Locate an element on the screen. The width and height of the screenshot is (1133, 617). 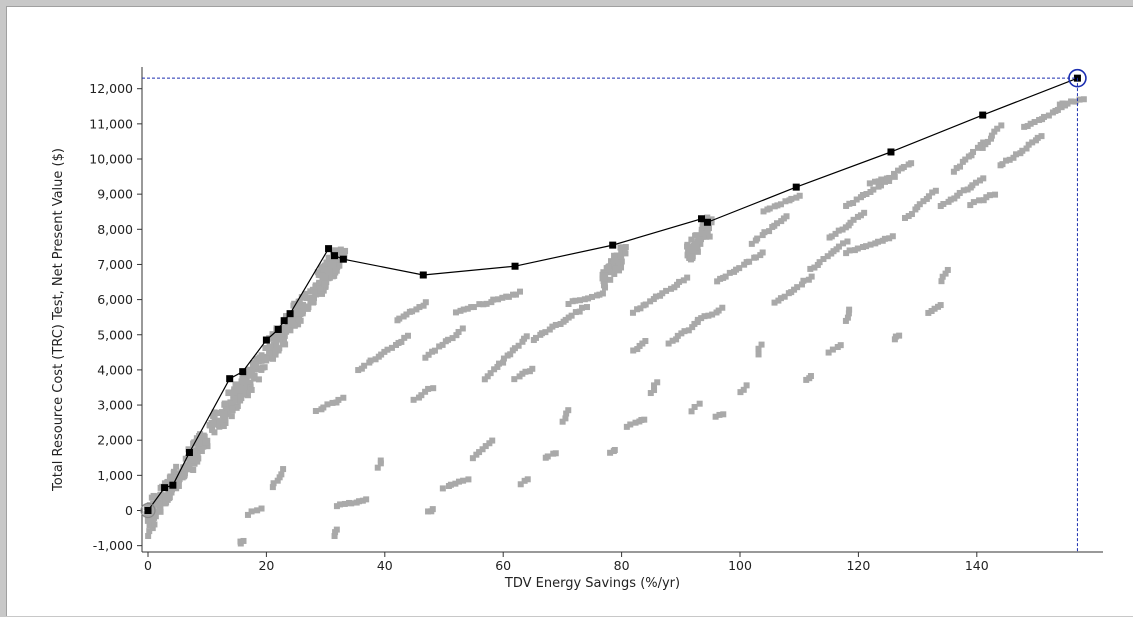
y-tick-label: 2,000 is located at coordinates (115, 440).